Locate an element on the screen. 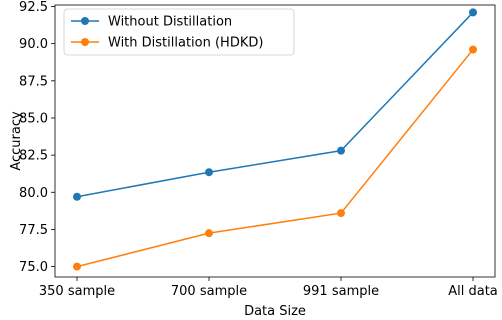  y-tick-label: 85.0 is located at coordinates (33, 118).